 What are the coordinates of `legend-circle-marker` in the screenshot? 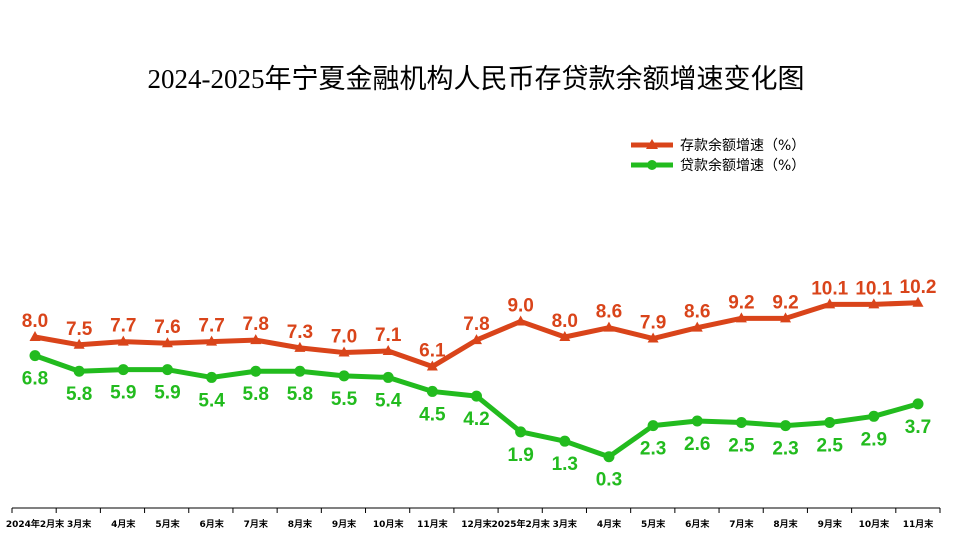 It's located at (652, 165).